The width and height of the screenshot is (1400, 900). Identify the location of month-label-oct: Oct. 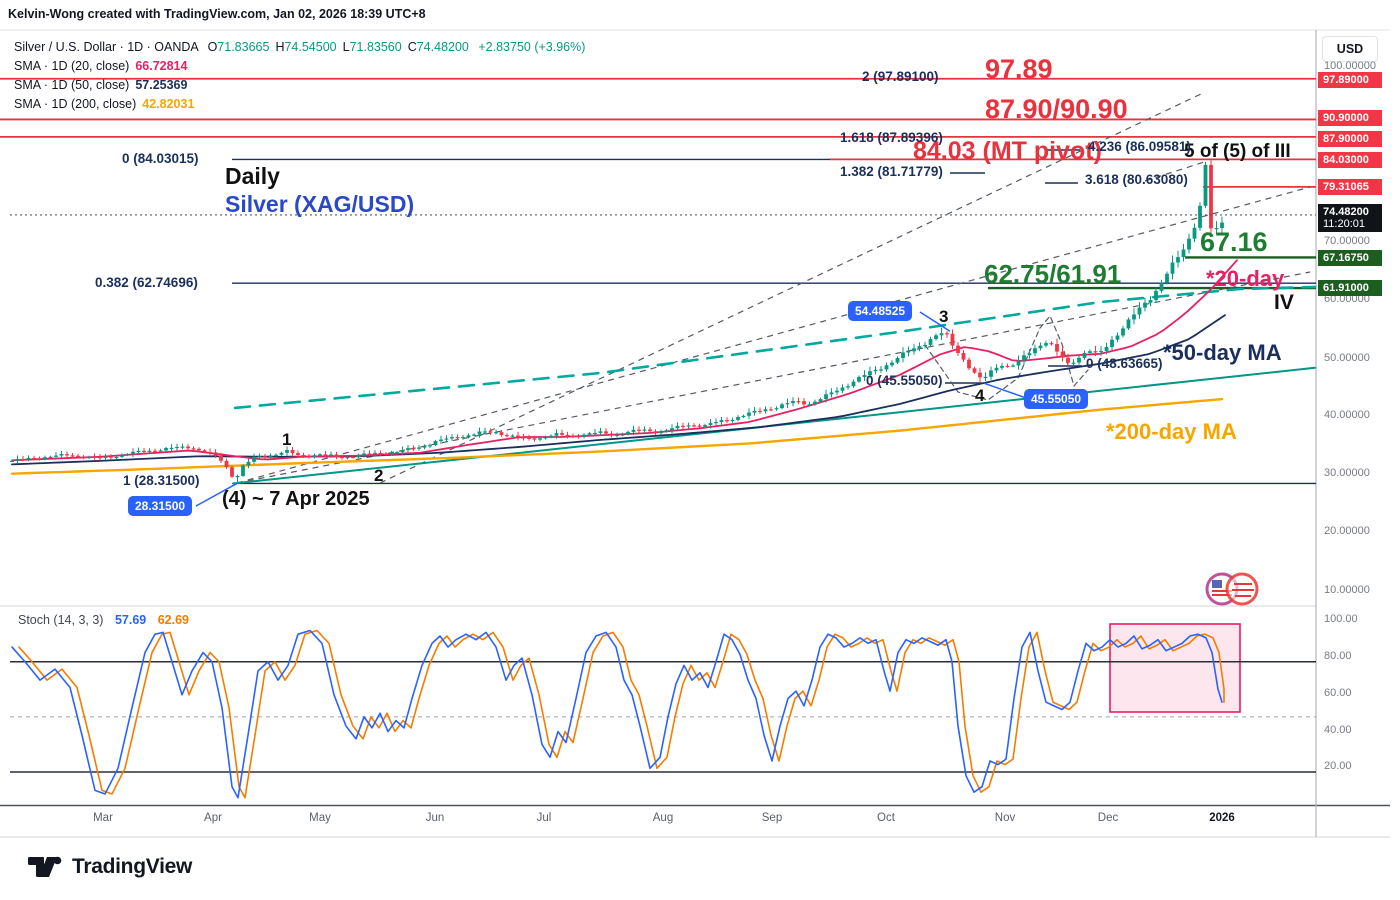
(886, 818).